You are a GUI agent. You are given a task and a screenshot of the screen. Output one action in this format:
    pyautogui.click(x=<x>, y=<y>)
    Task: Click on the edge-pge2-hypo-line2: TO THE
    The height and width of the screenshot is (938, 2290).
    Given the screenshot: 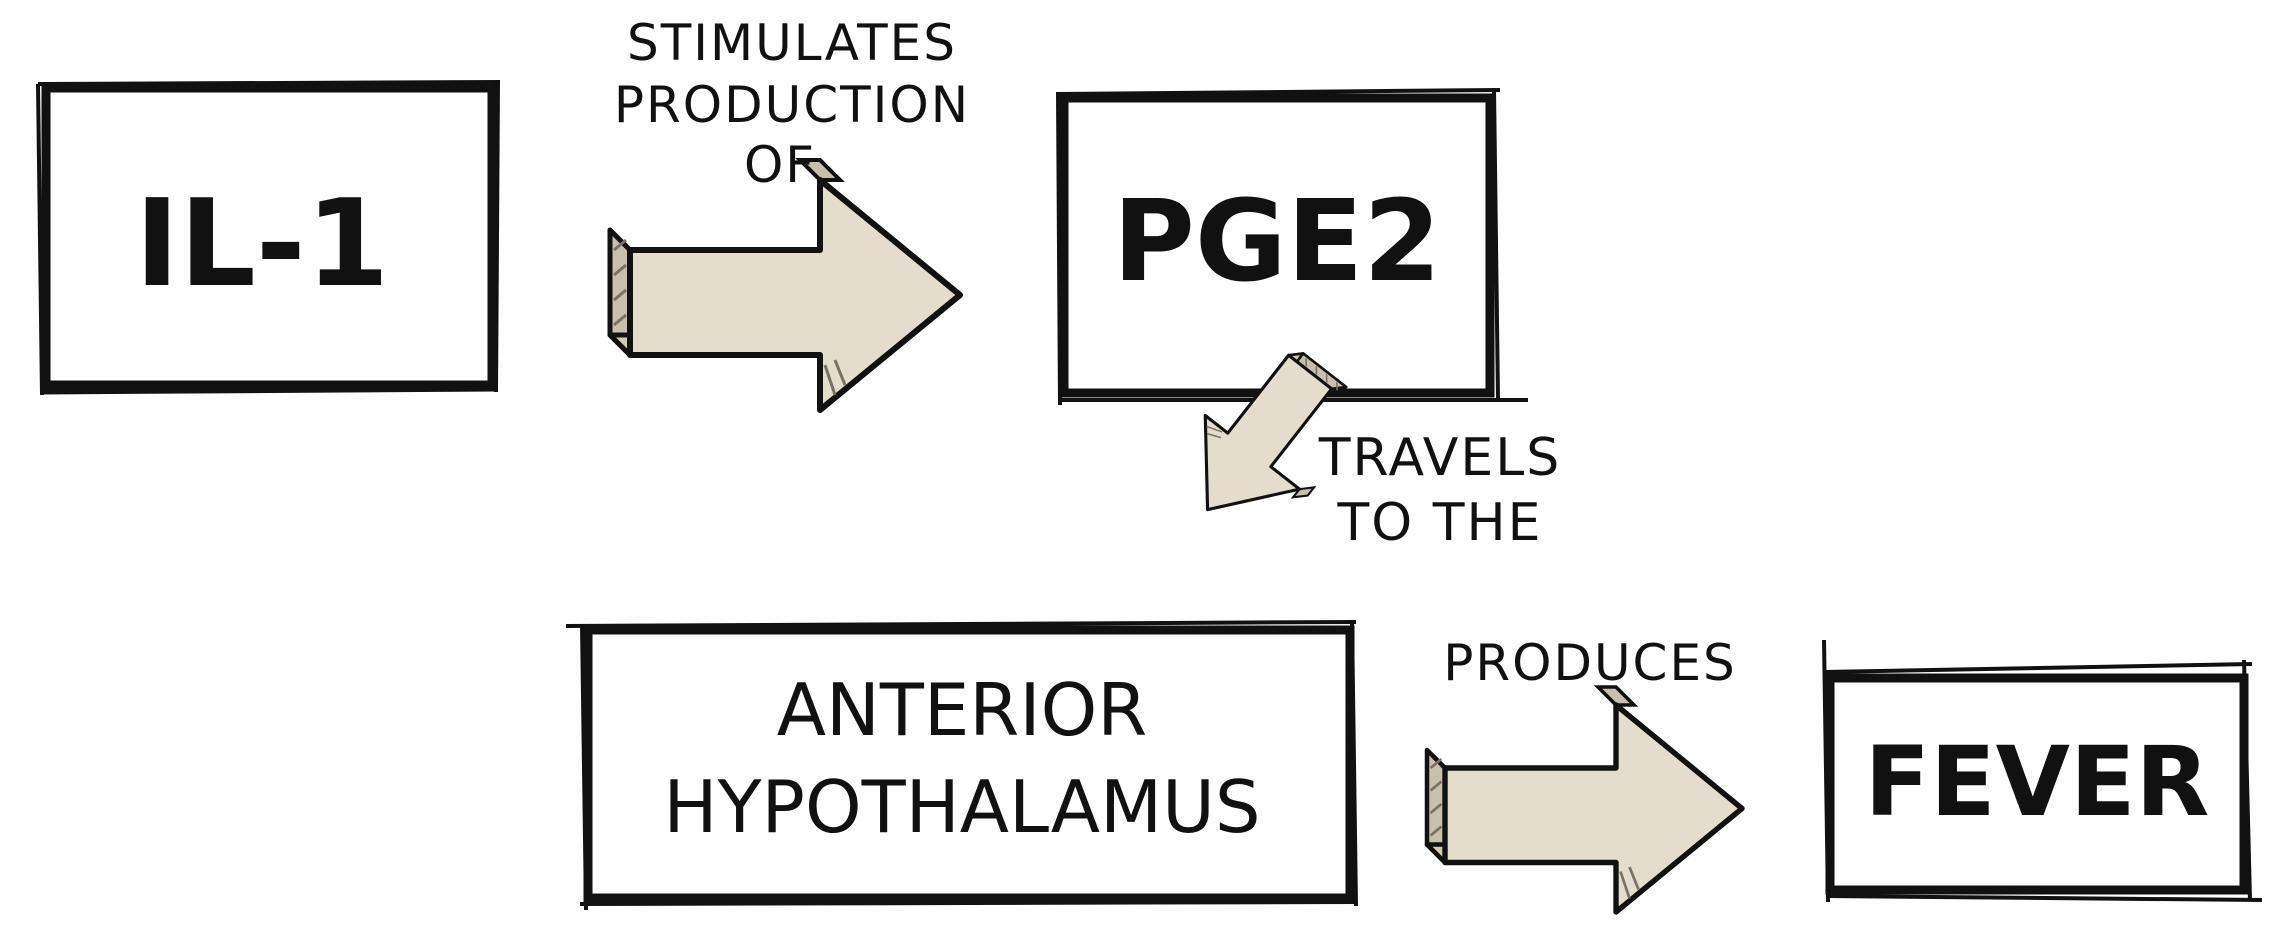 What is the action you would take?
    pyautogui.click(x=1440, y=523)
    